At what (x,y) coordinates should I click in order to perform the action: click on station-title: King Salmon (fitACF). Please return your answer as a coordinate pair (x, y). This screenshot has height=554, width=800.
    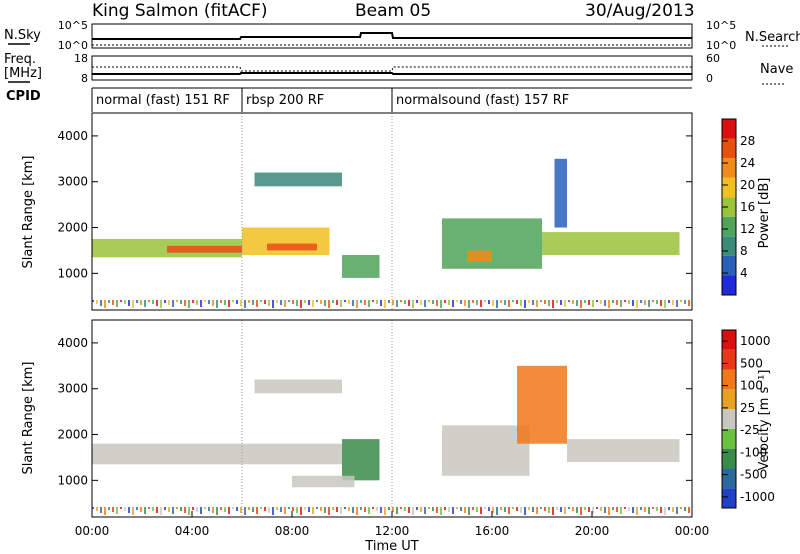
    Looking at the image, I should click on (180, 11).